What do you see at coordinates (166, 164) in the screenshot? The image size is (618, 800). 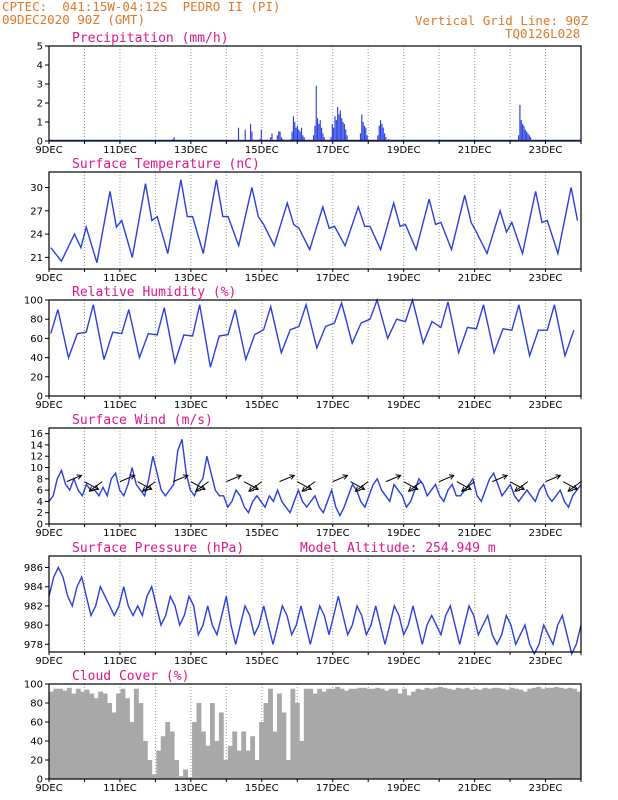 I see `temp-title: Surface Temperature (nC)` at bounding box center [166, 164].